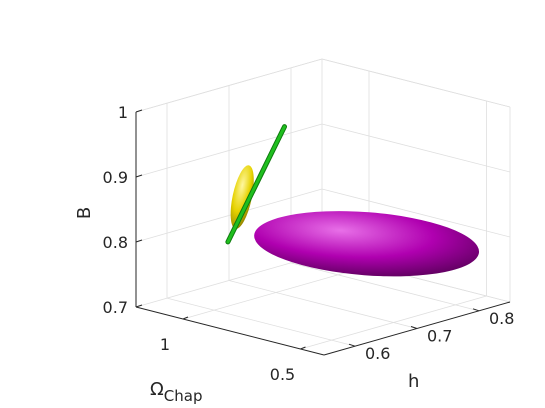 The image size is (545, 408). What do you see at coordinates (242, 197) in the screenshot?
I see `ellipsoid-yellow` at bounding box center [242, 197].